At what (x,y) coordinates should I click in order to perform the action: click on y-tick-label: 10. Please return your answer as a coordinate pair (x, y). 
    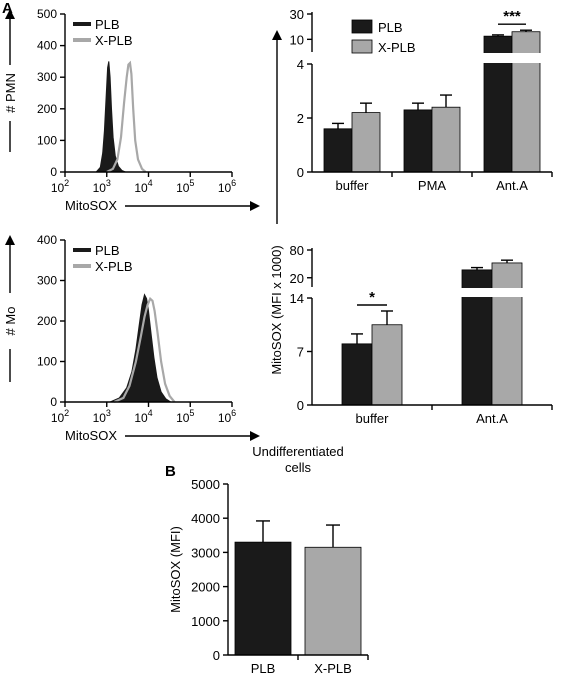
    Looking at the image, I should click on (297, 39).